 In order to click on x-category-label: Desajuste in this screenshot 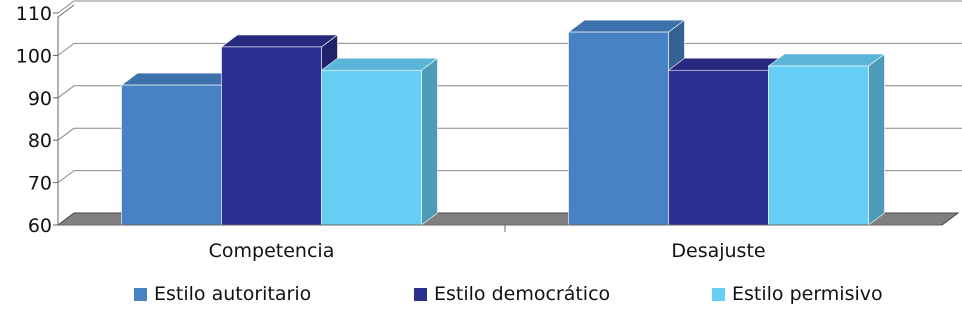, I will do `click(718, 251)`.